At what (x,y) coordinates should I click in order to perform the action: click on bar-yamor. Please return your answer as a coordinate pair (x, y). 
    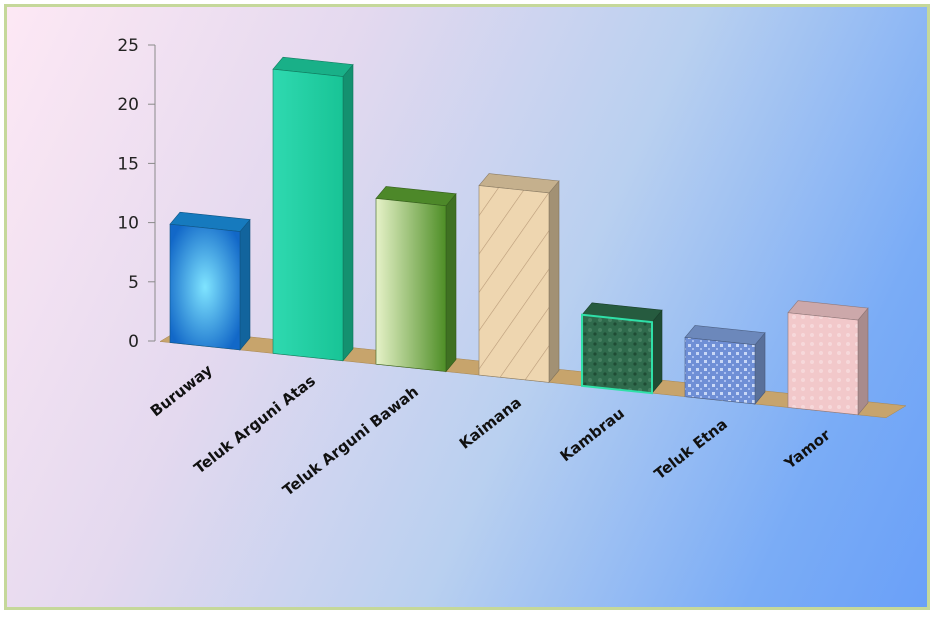
    Looking at the image, I should click on (828, 358).